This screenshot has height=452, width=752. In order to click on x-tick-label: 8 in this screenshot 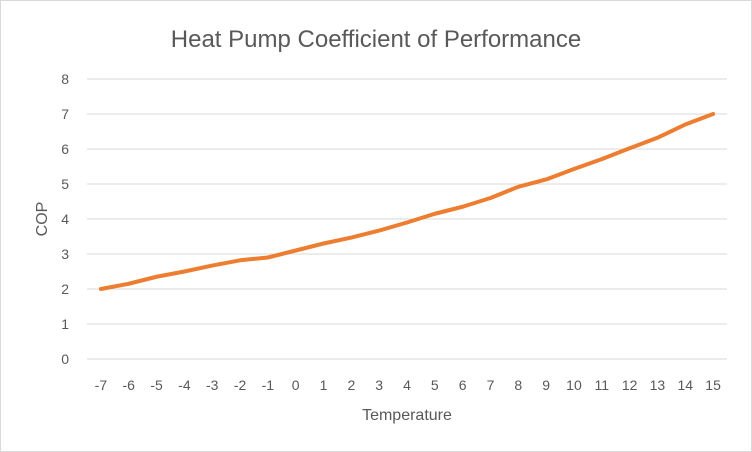, I will do `click(518, 385)`.